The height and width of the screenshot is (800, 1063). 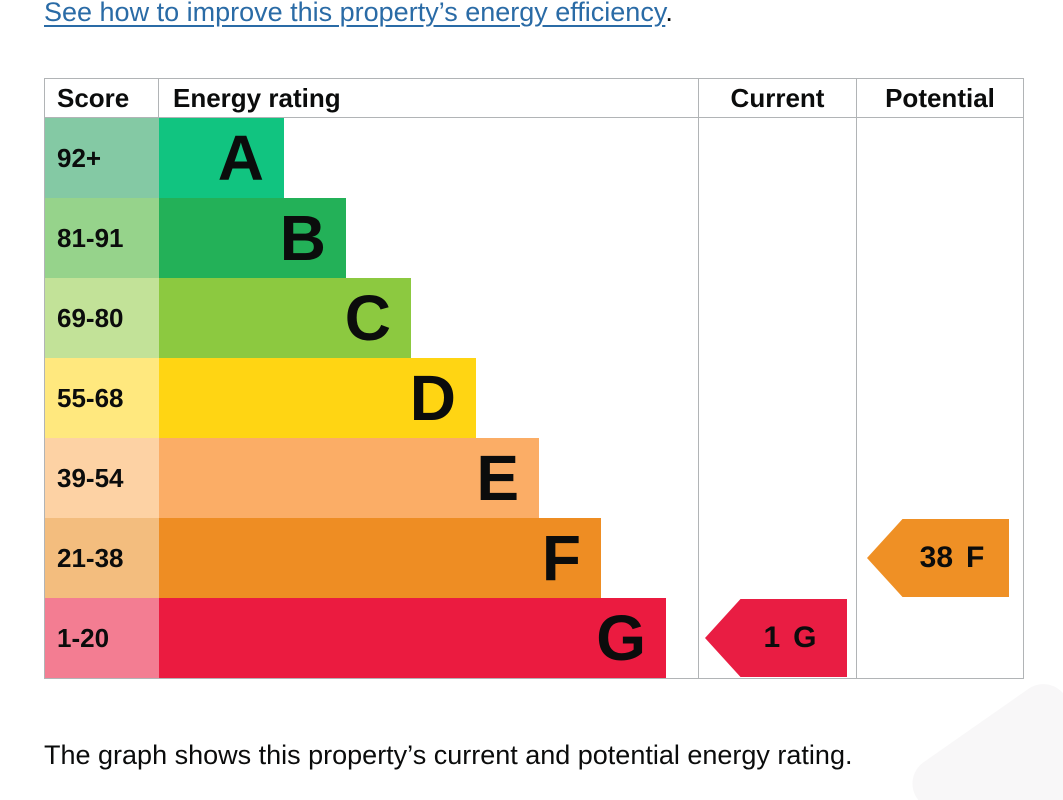 What do you see at coordinates (252, 238) in the screenshot?
I see `rating-bar-b: B` at bounding box center [252, 238].